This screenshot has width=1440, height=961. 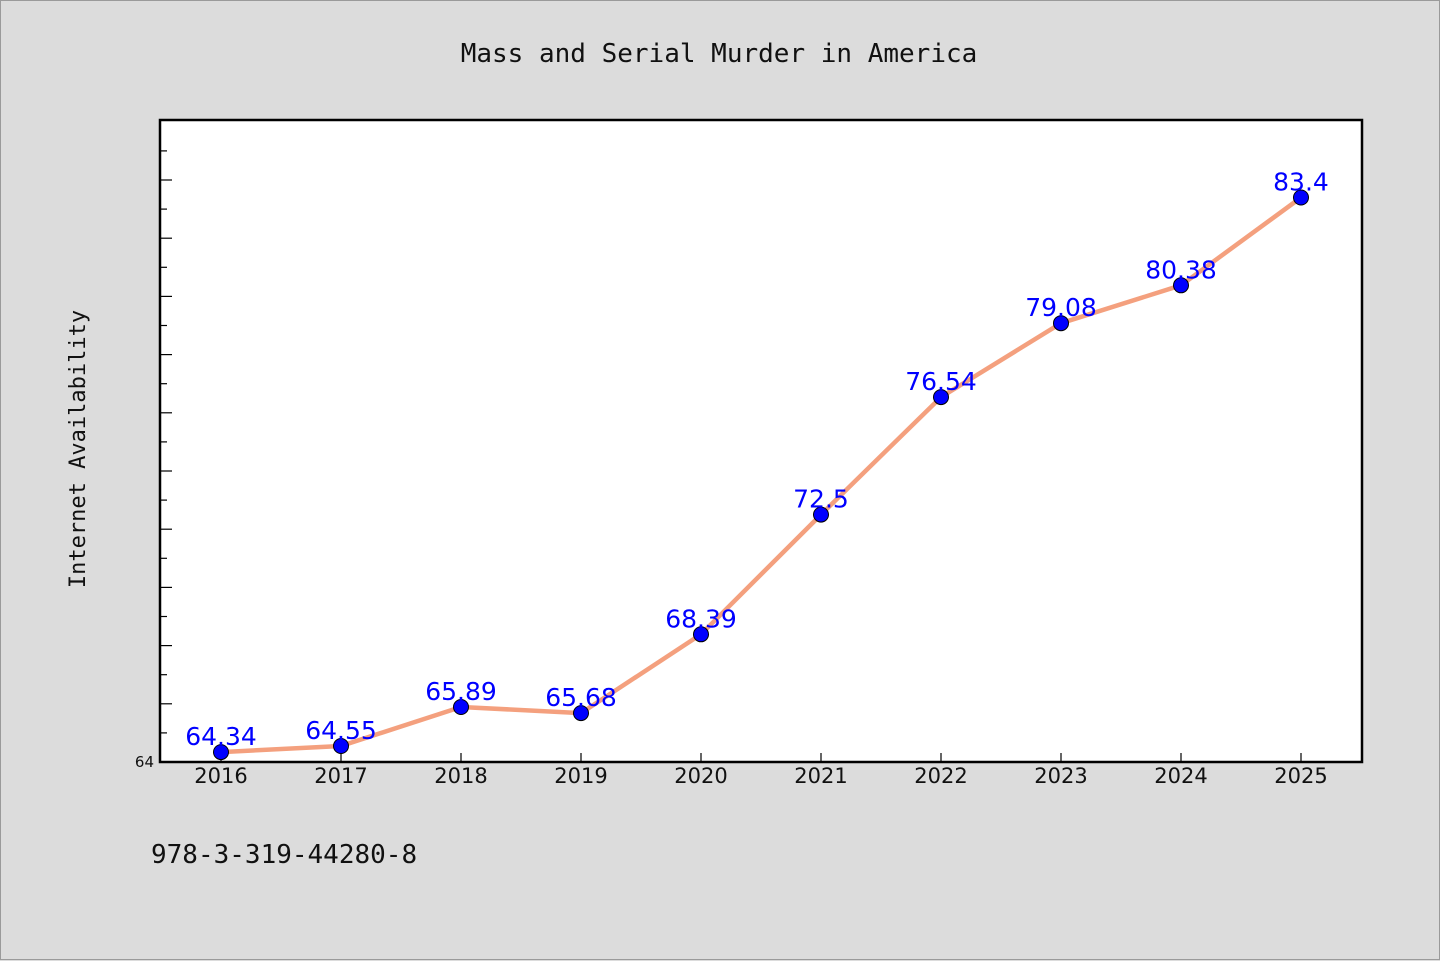 I want to click on data-label: 64.55, so click(x=341, y=730).